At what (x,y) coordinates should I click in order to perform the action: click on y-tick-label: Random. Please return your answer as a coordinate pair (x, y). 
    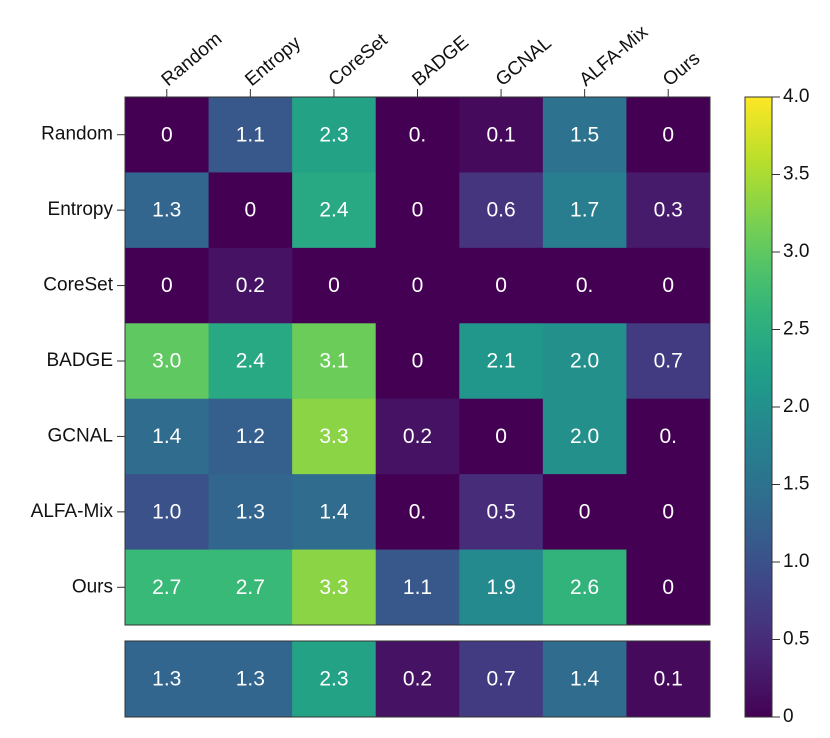
    Looking at the image, I should click on (77, 134).